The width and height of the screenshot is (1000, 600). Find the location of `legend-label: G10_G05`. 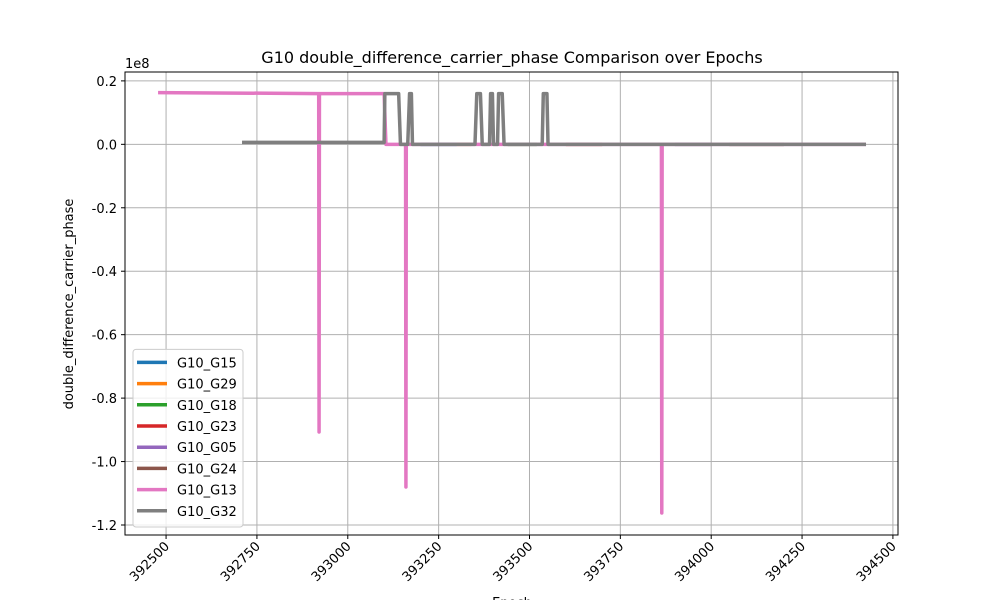

legend-label: G10_G05 is located at coordinates (207, 448).